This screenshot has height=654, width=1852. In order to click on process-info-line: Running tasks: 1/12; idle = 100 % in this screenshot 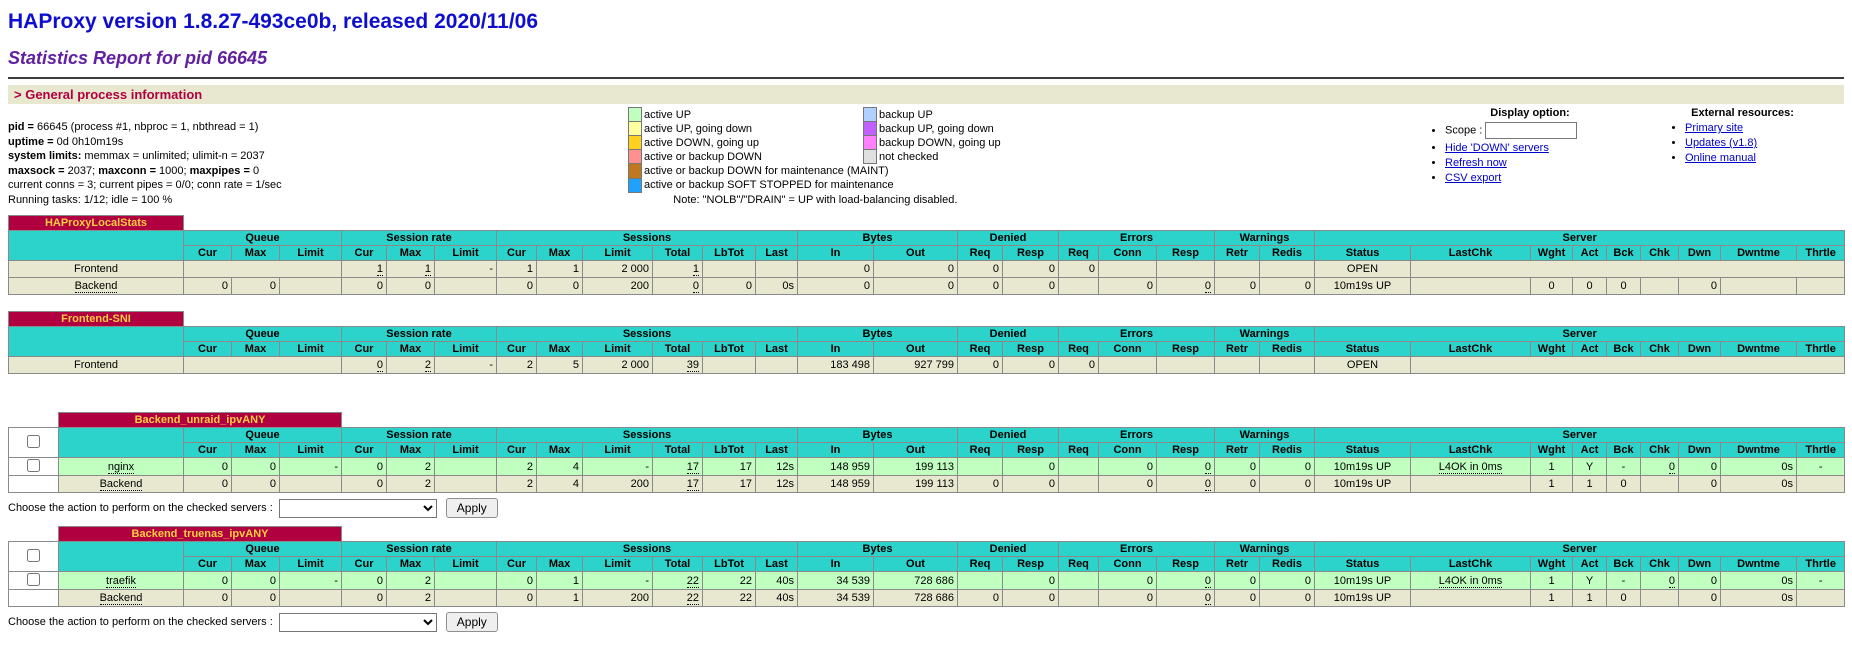, I will do `click(90, 199)`.